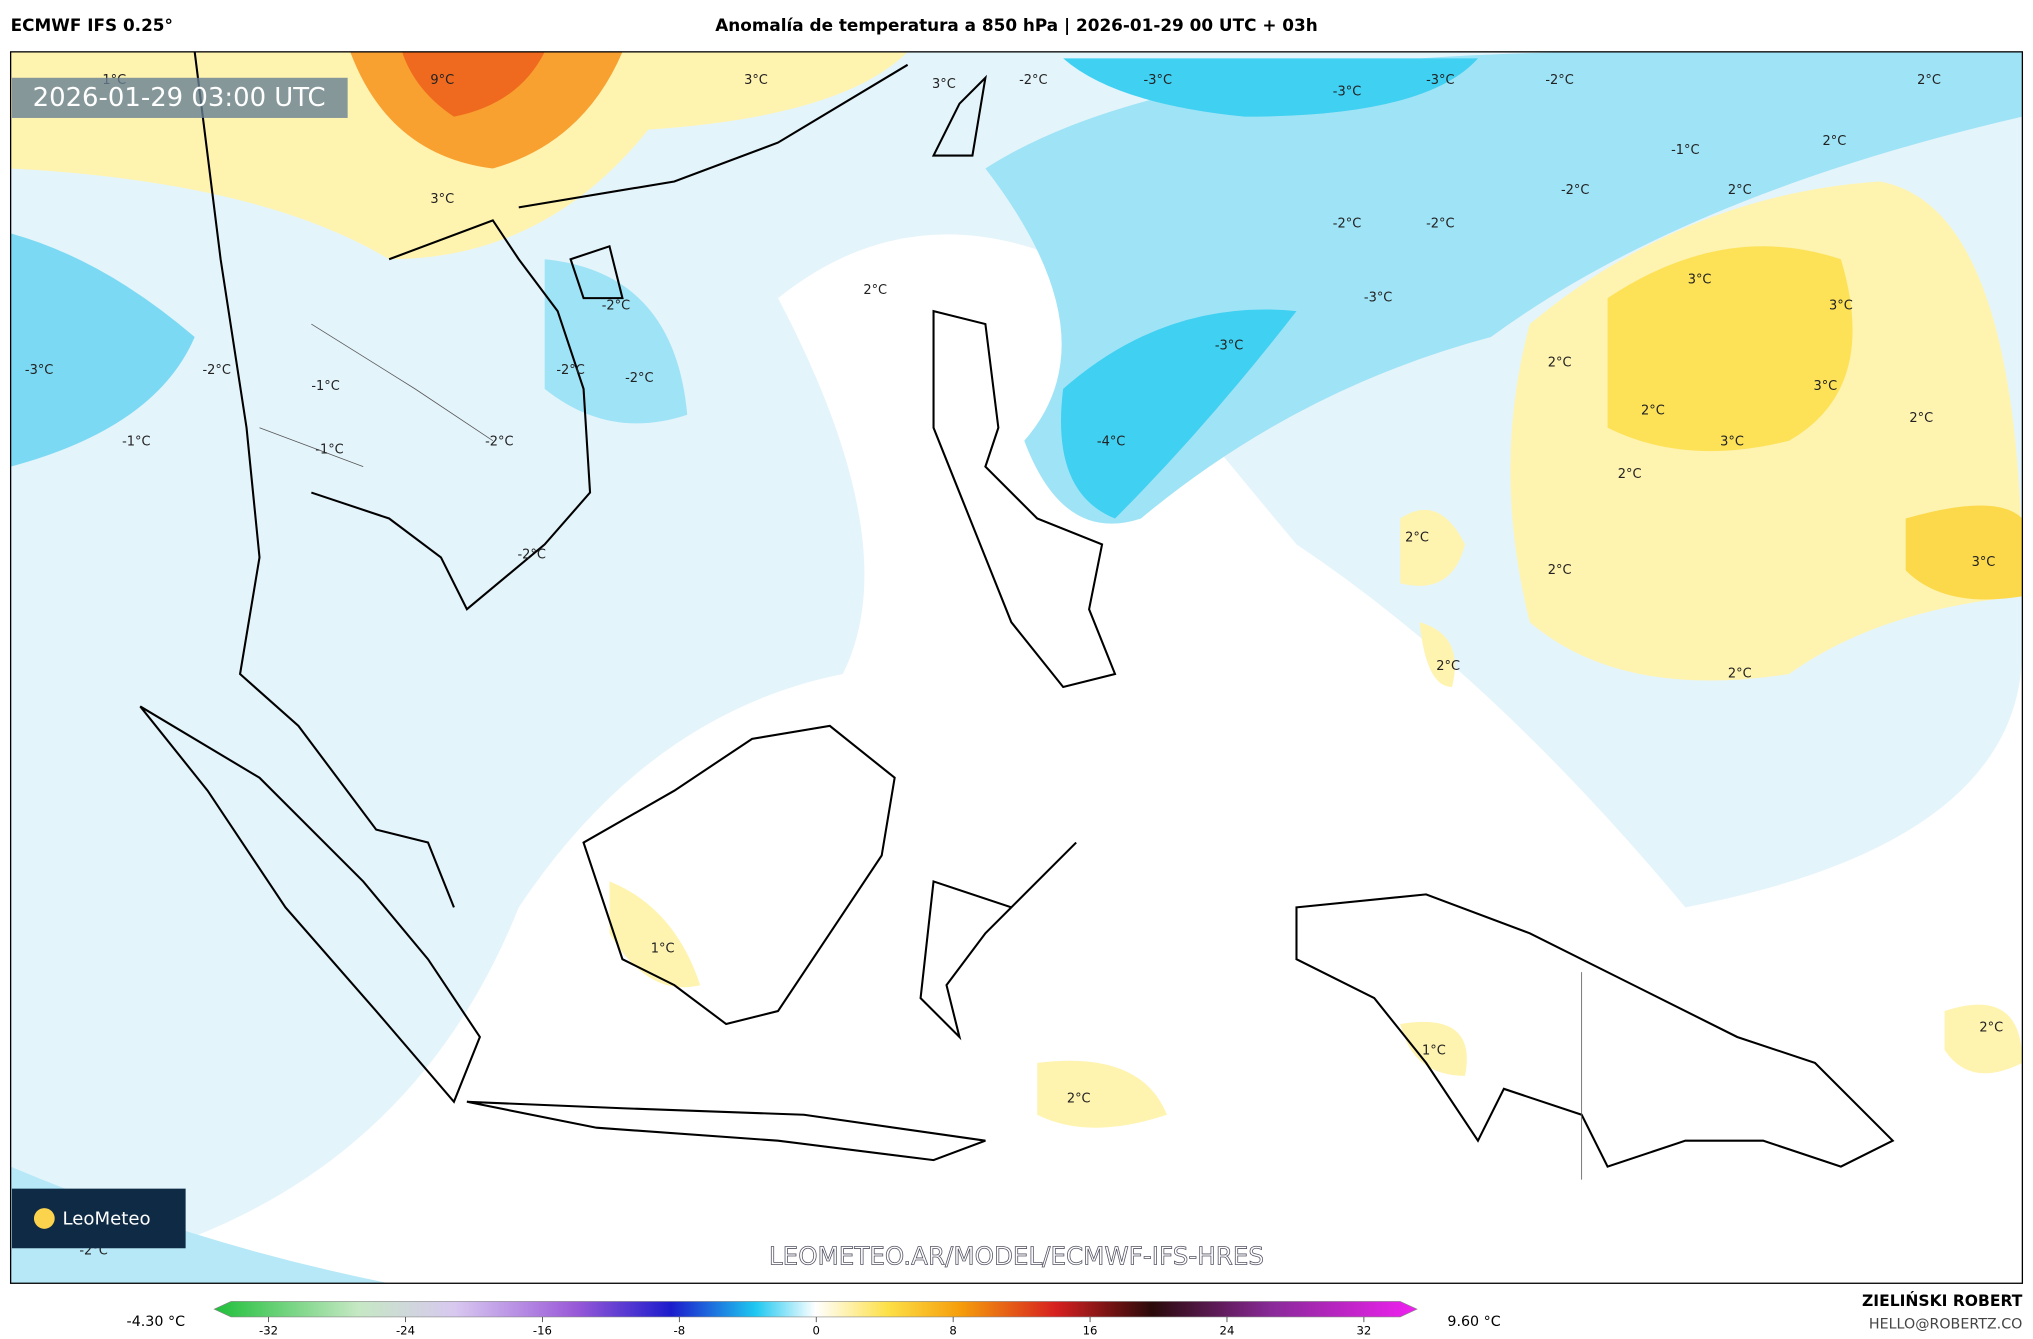 This screenshot has width=2033, height=1339. What do you see at coordinates (44, 1218) in the screenshot?
I see `logo-sun` at bounding box center [44, 1218].